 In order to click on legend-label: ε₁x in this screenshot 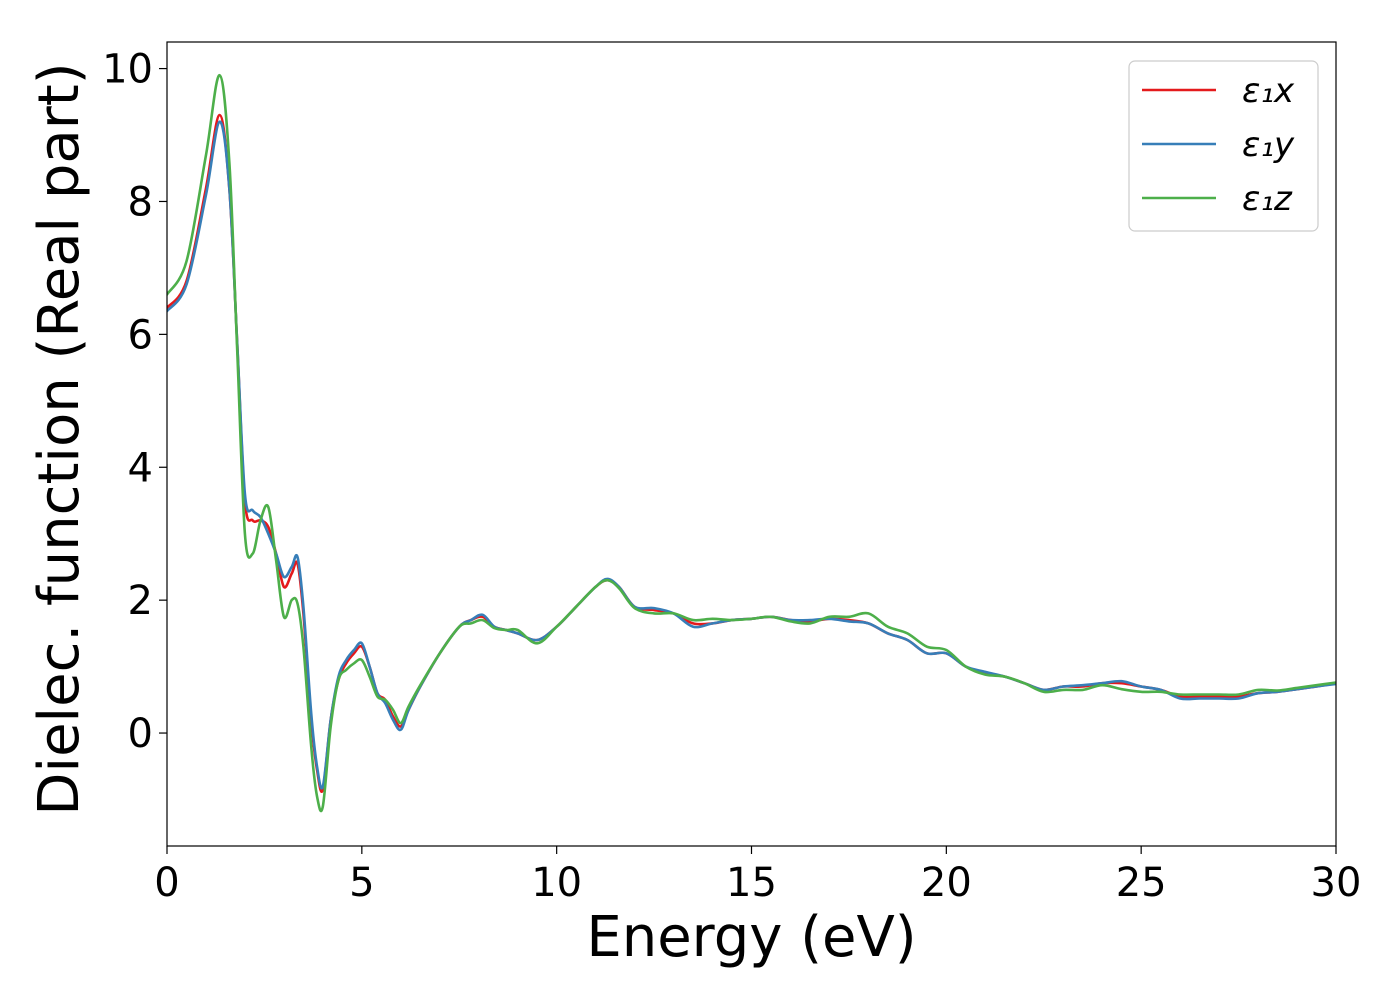, I will do `click(1268, 91)`.